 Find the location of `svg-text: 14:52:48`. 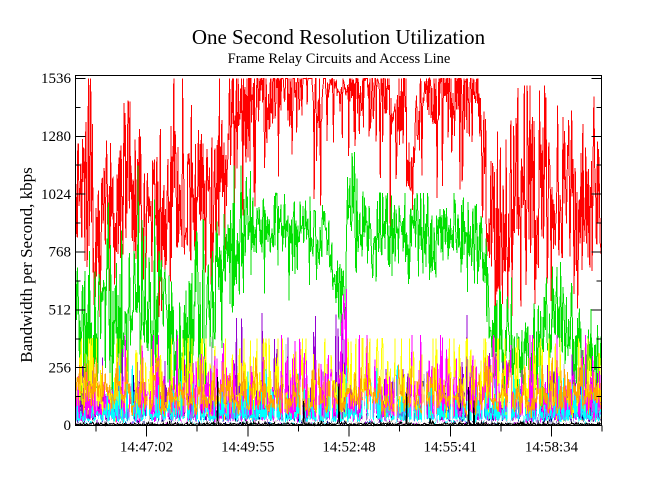

svg-text: 14:52:48 is located at coordinates (348, 448).